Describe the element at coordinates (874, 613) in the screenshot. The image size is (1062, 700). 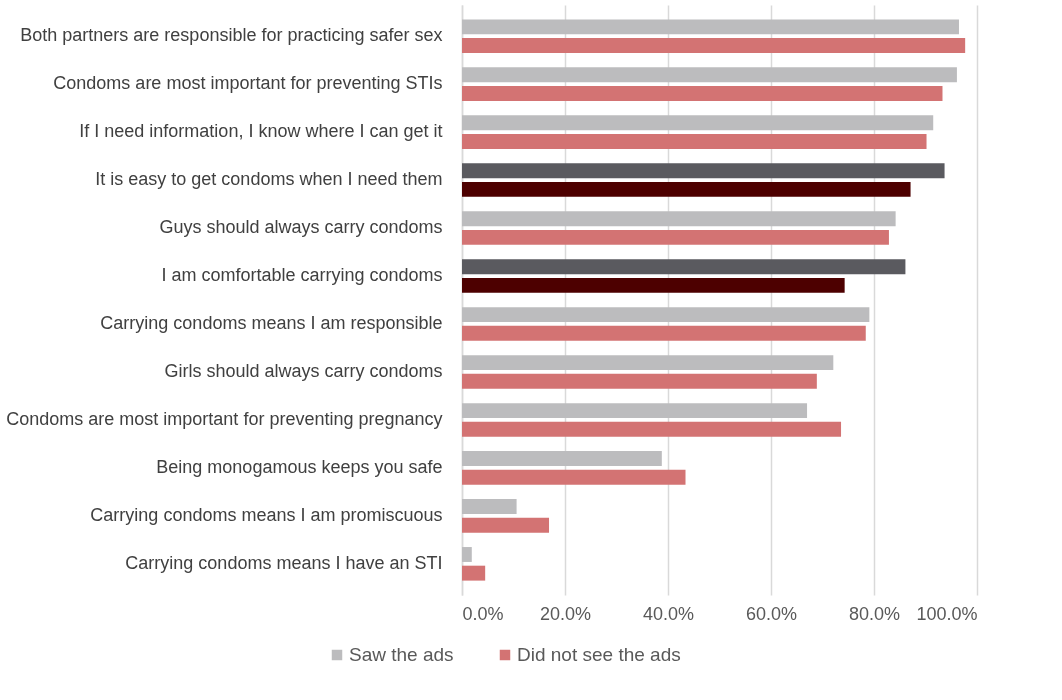
I see `x-tick-label: 80.0%` at that location.